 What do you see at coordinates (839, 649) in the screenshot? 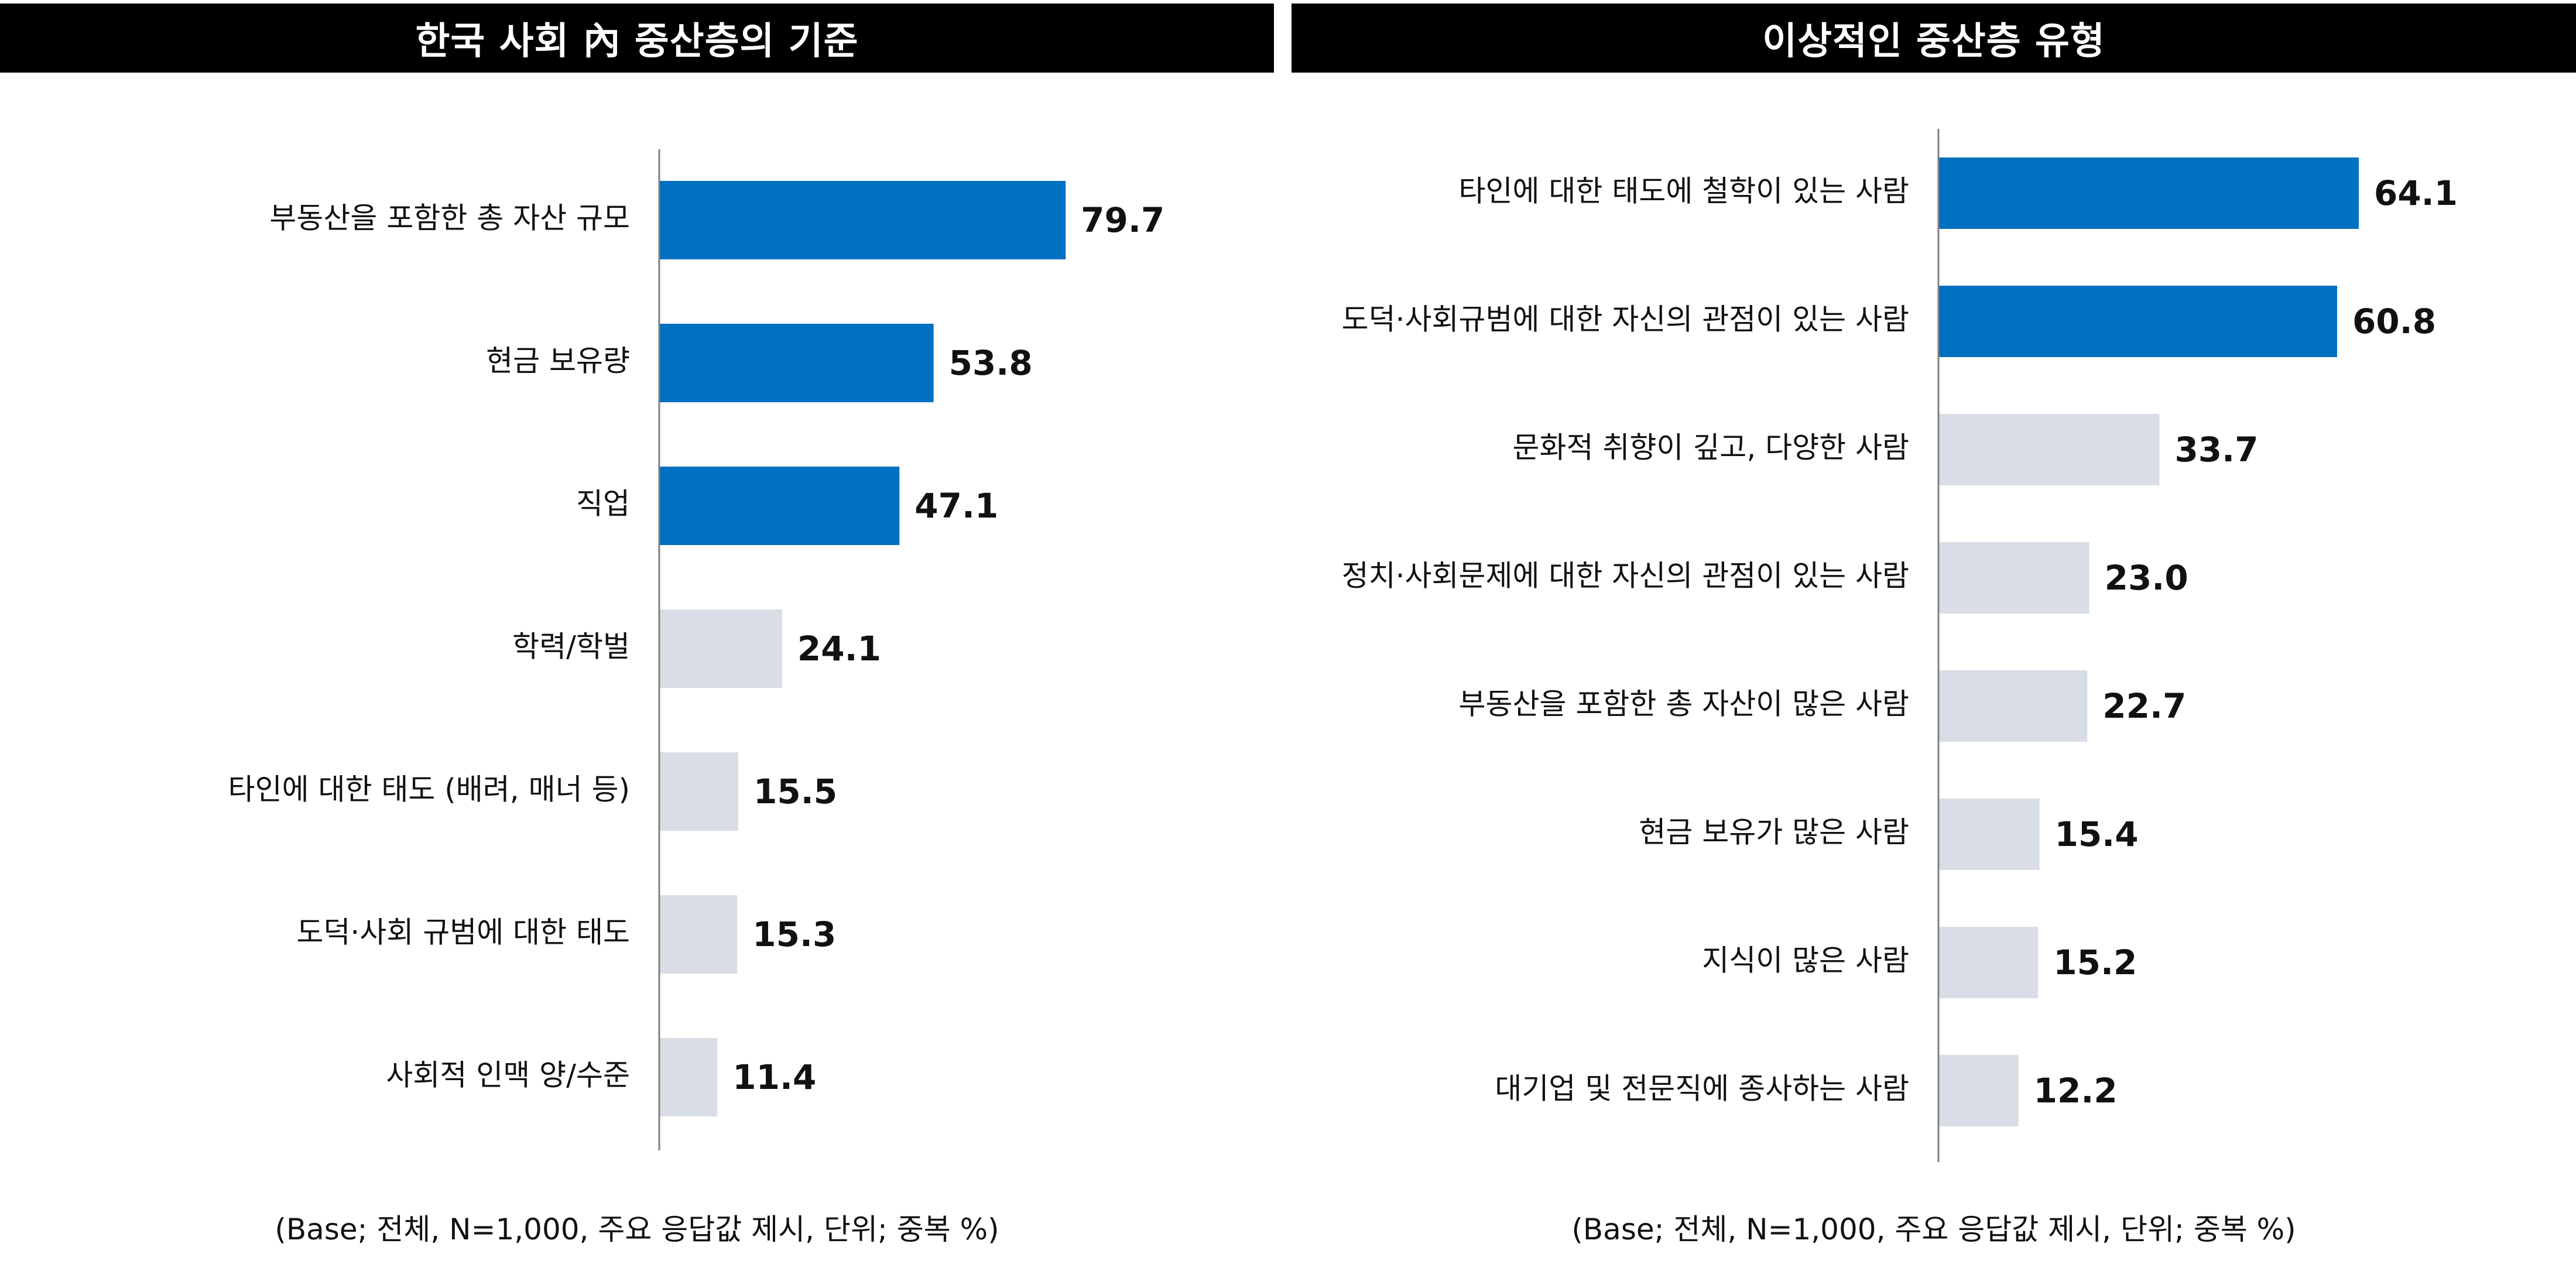
I see `left-value-label: 24.1` at bounding box center [839, 649].